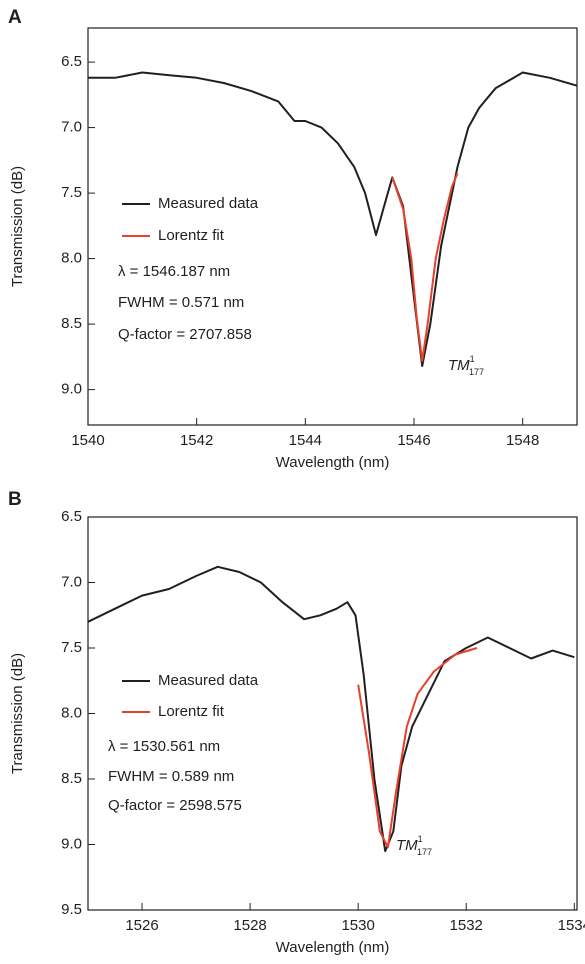 The image size is (585, 964). I want to click on annotation: Q-factor = 2707.858, so click(185, 334).